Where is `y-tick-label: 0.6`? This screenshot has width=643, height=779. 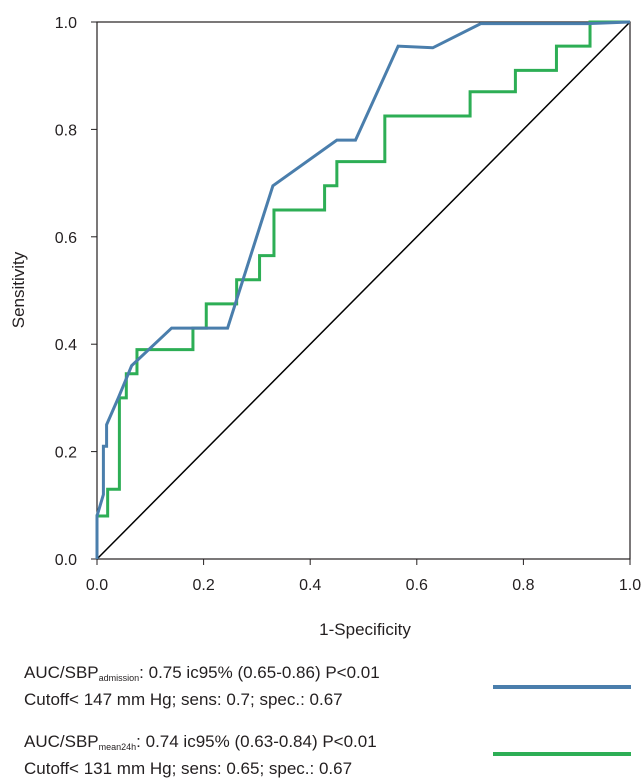 y-tick-label: 0.6 is located at coordinates (66, 238).